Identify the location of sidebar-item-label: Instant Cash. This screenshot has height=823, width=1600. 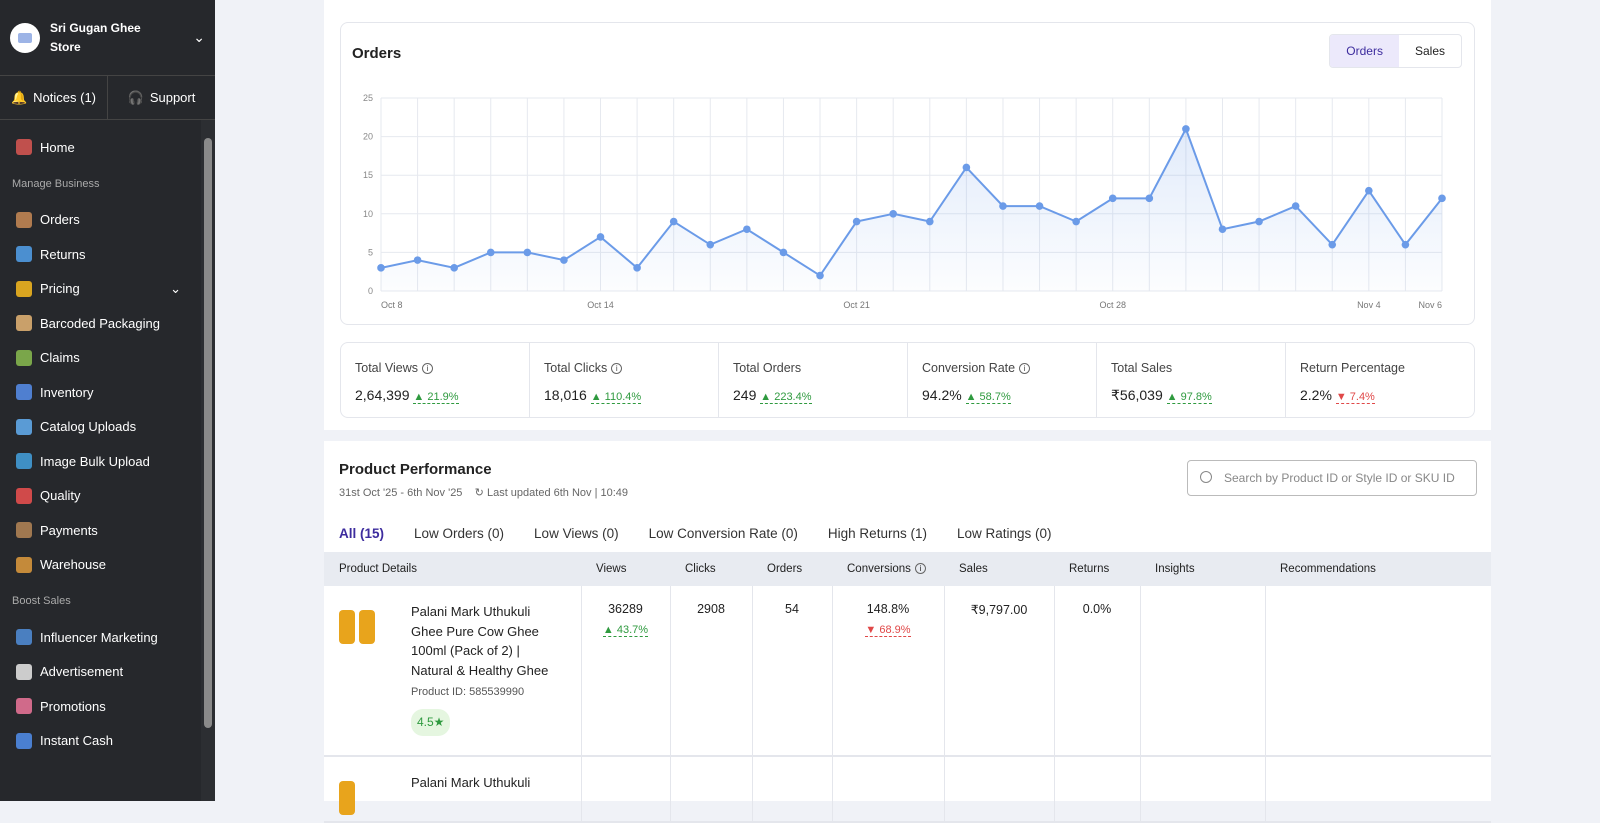
(76, 741).